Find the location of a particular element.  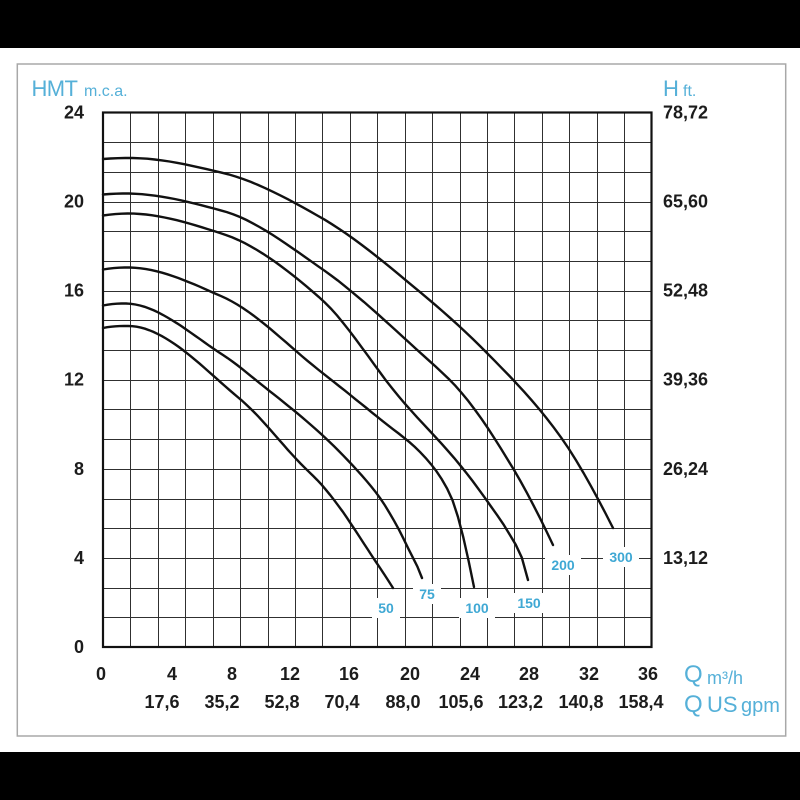

svg-text: 17,6 is located at coordinates (161, 702).